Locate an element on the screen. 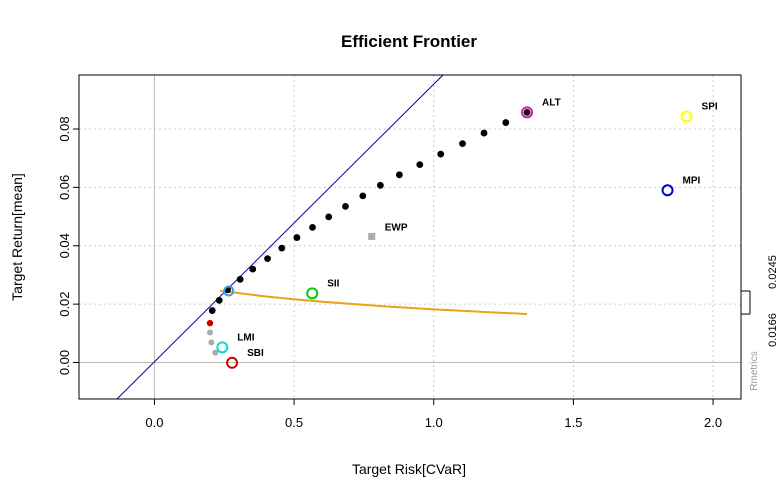 The width and height of the screenshot is (781, 498). asset-label-sii: SII is located at coordinates (333, 283).